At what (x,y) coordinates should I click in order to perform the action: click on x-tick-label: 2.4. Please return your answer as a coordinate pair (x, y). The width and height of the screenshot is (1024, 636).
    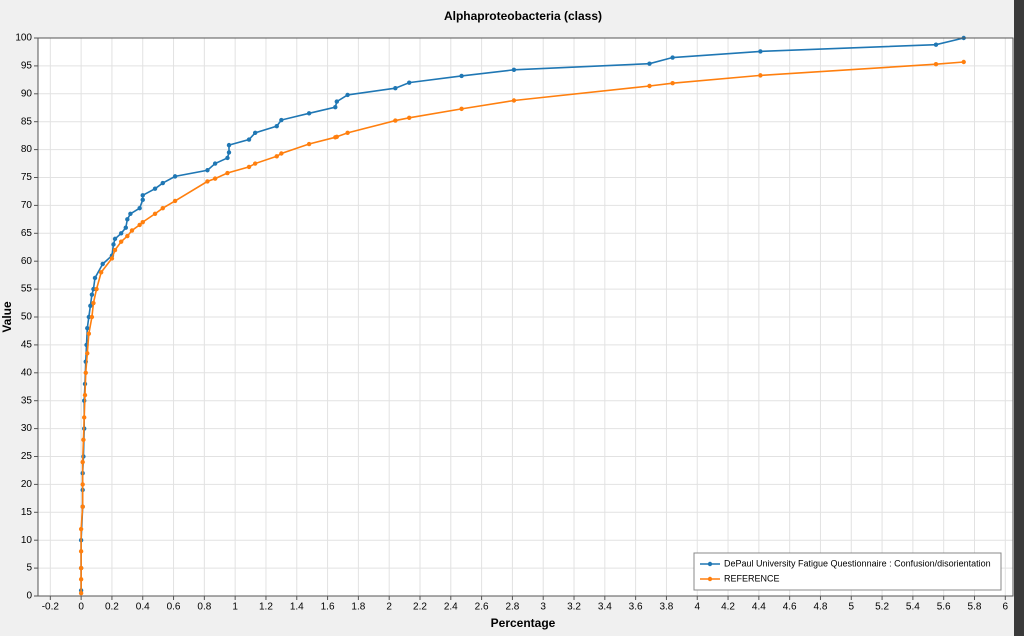
    Looking at the image, I should click on (451, 607).